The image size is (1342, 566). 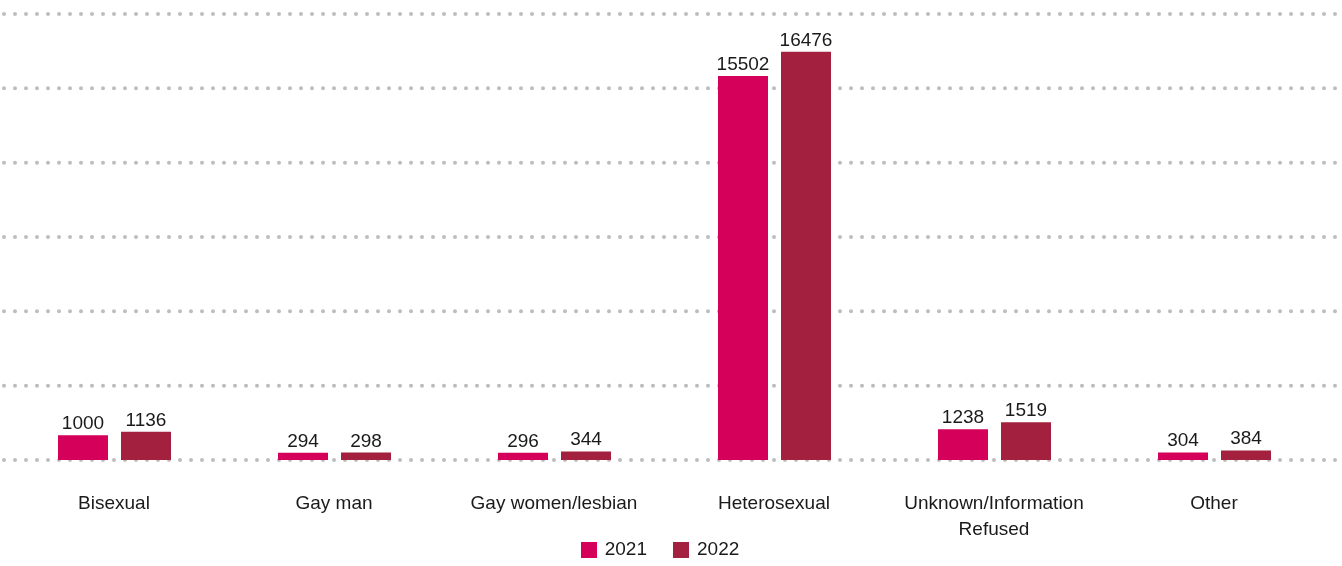 What do you see at coordinates (586, 439) in the screenshot?
I see `data-label: 344` at bounding box center [586, 439].